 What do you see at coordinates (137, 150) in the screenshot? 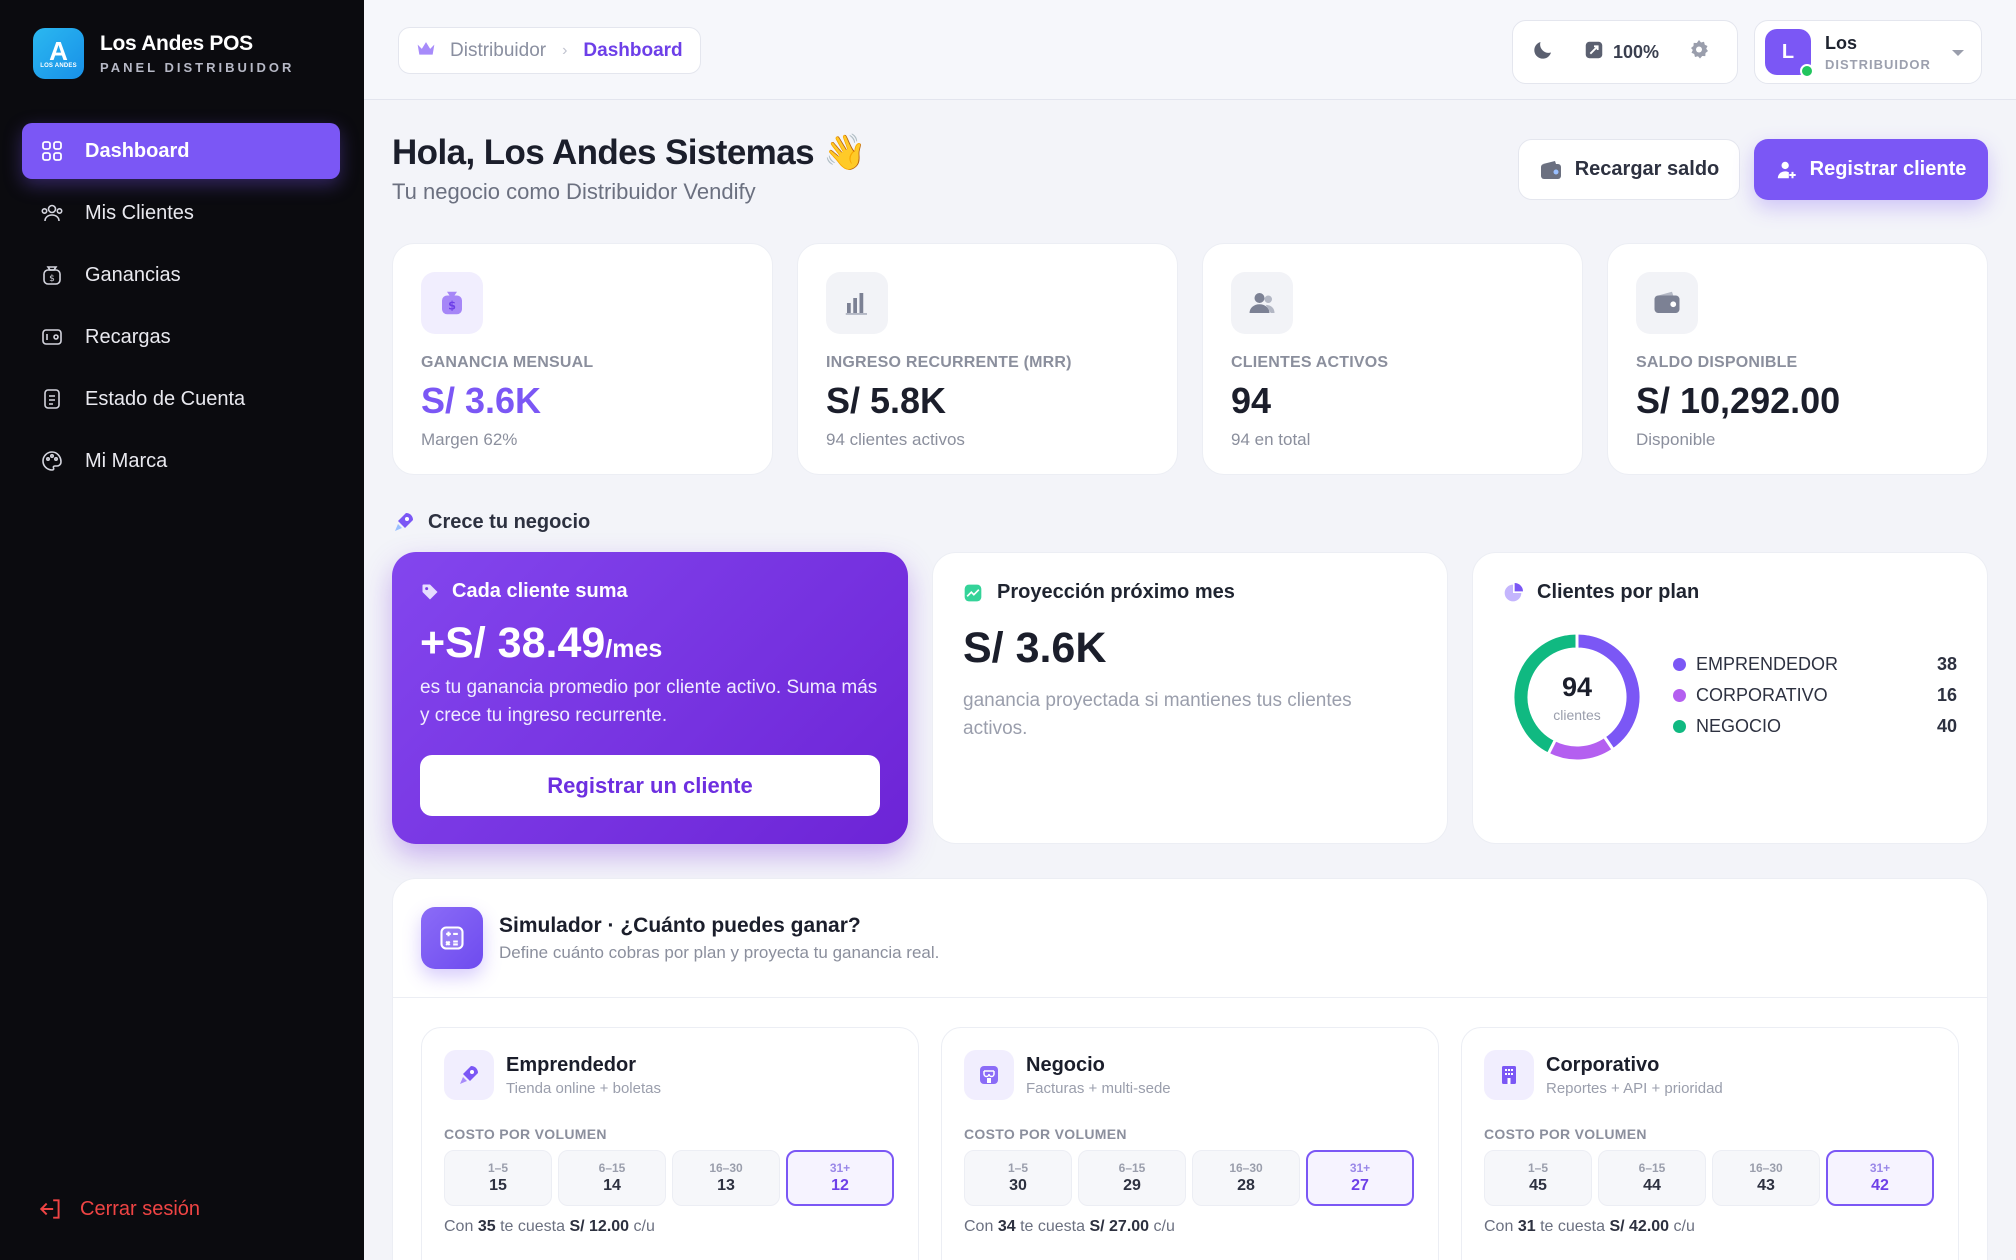
I see `sidebar-item-label: Dashboard` at bounding box center [137, 150].